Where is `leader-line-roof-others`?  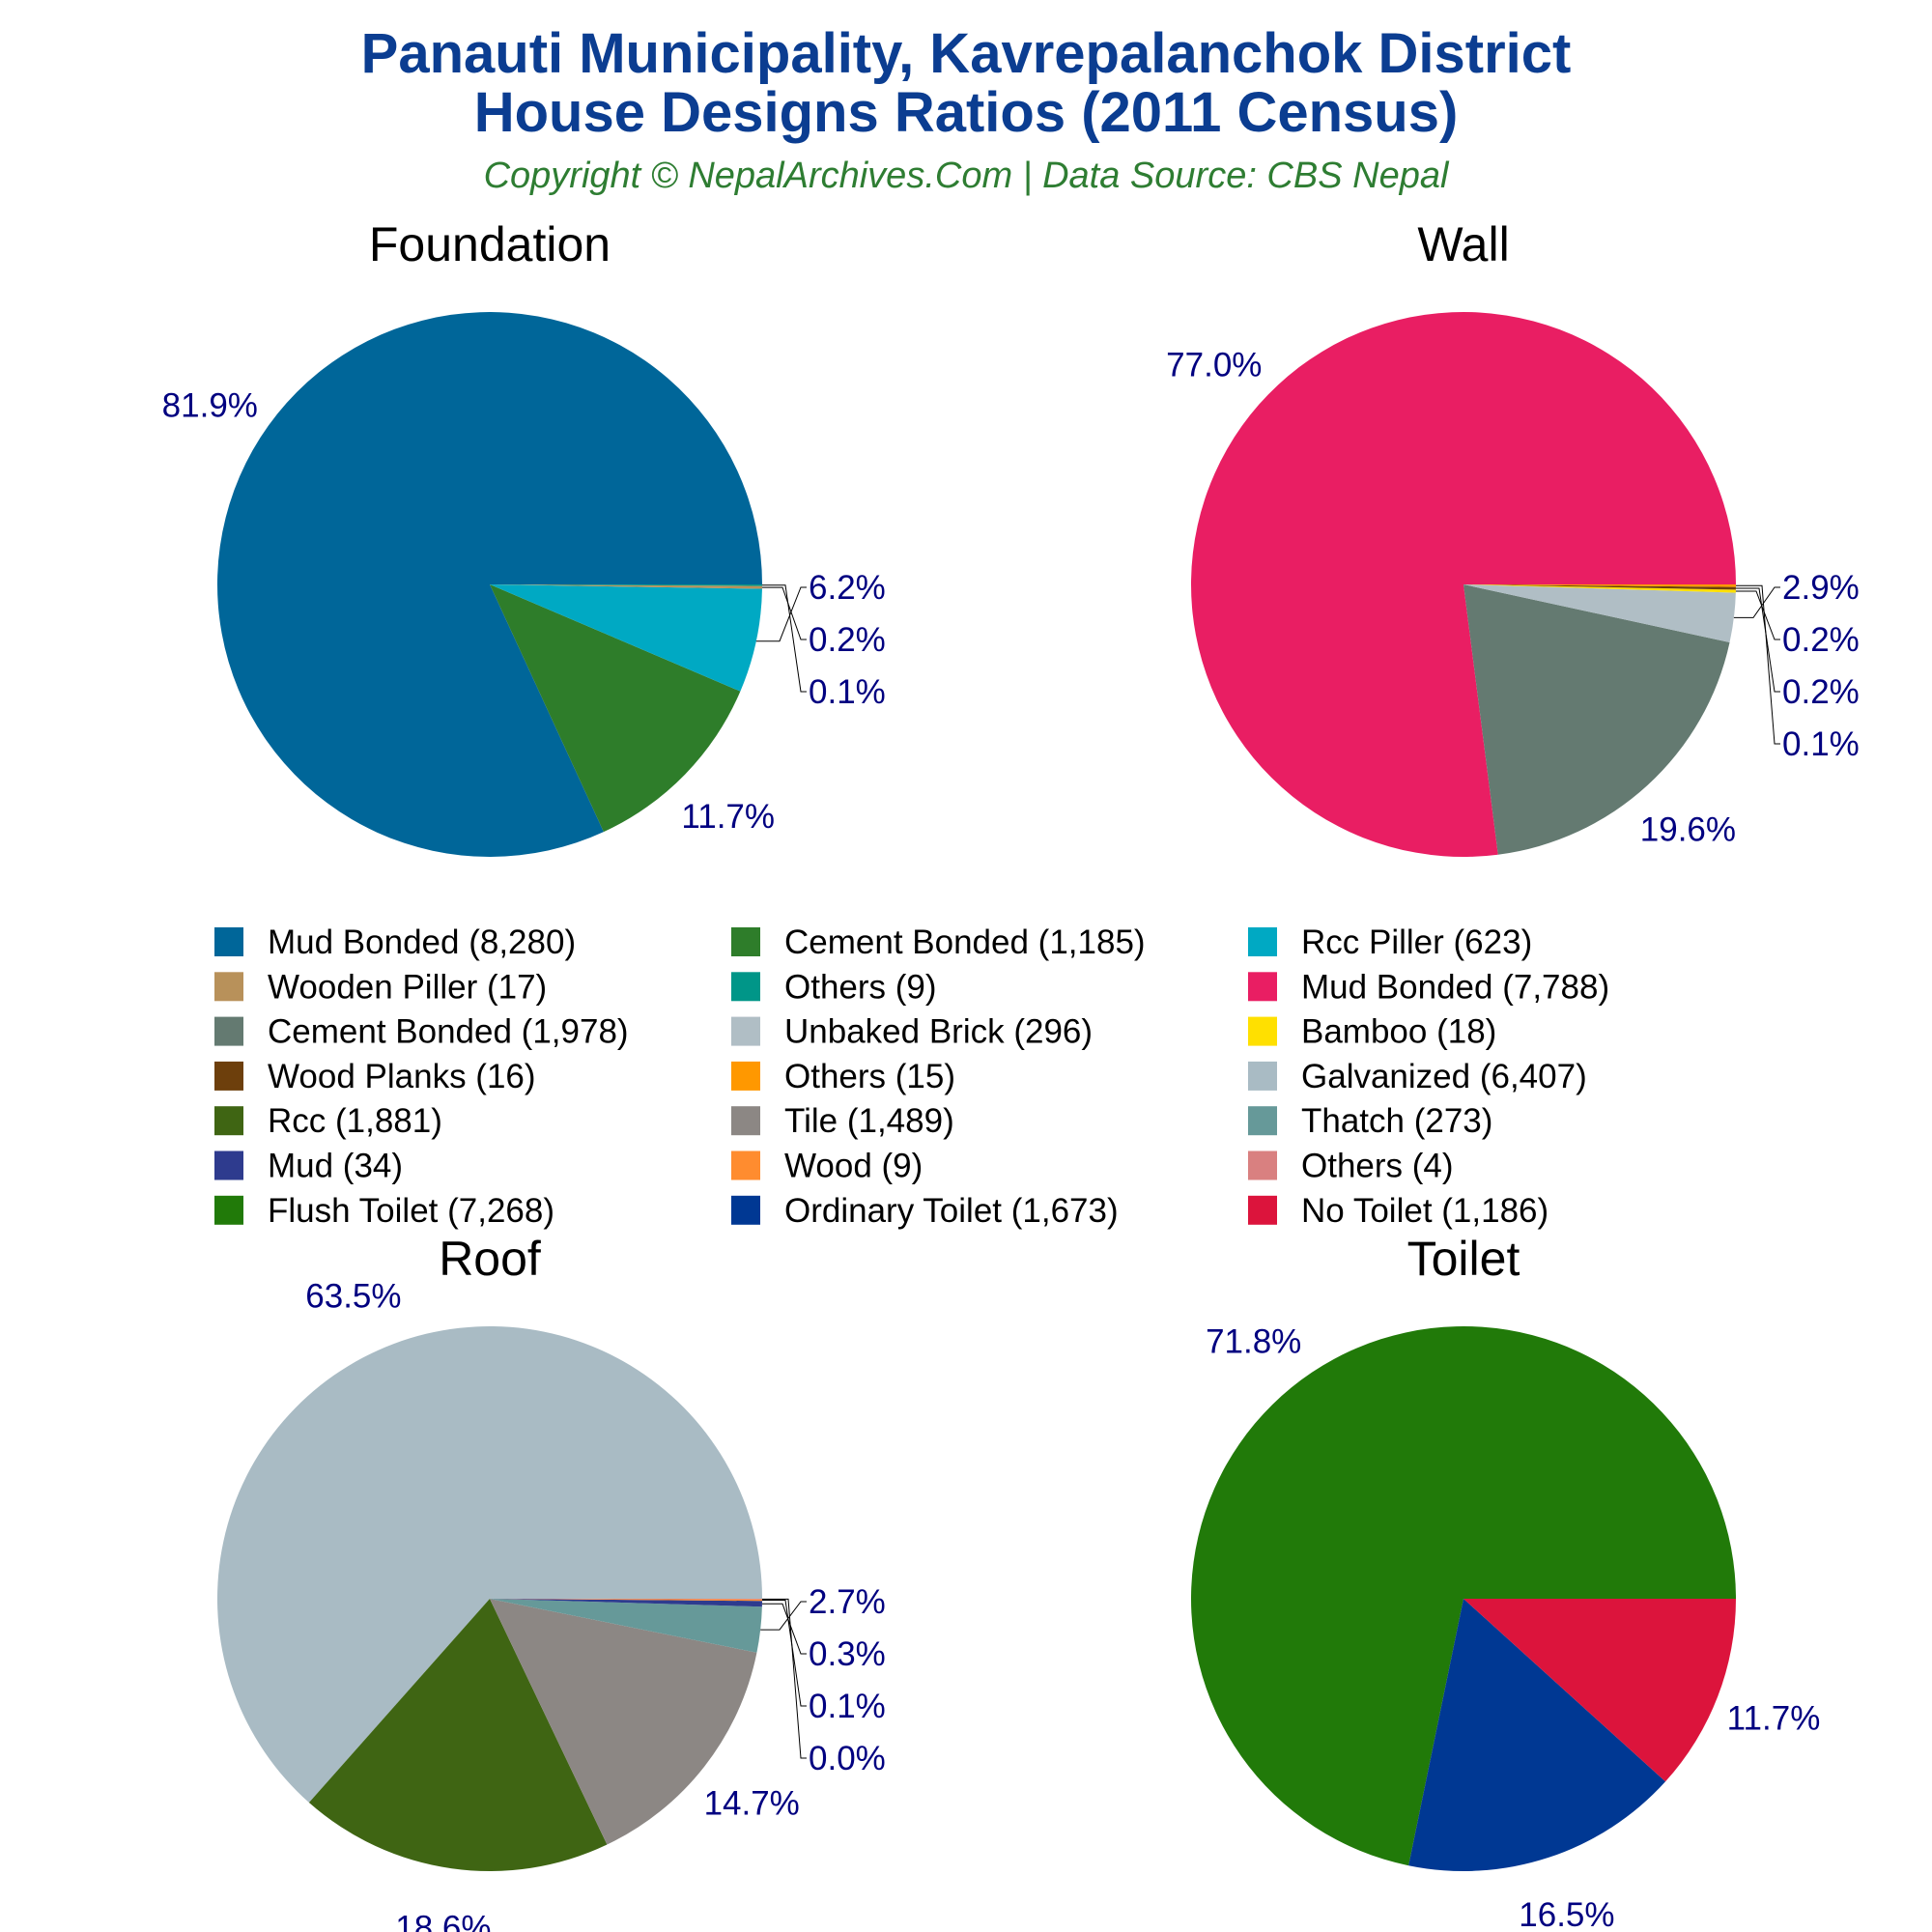 leader-line-roof-others is located at coordinates (784, 1678).